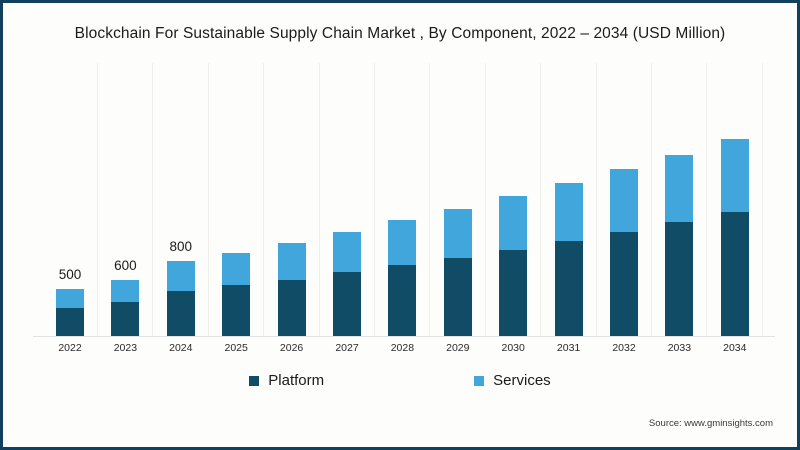 This screenshot has height=450, width=800. Describe the element at coordinates (513, 348) in the screenshot. I see `x-axis-tick-2030: 2030` at that location.